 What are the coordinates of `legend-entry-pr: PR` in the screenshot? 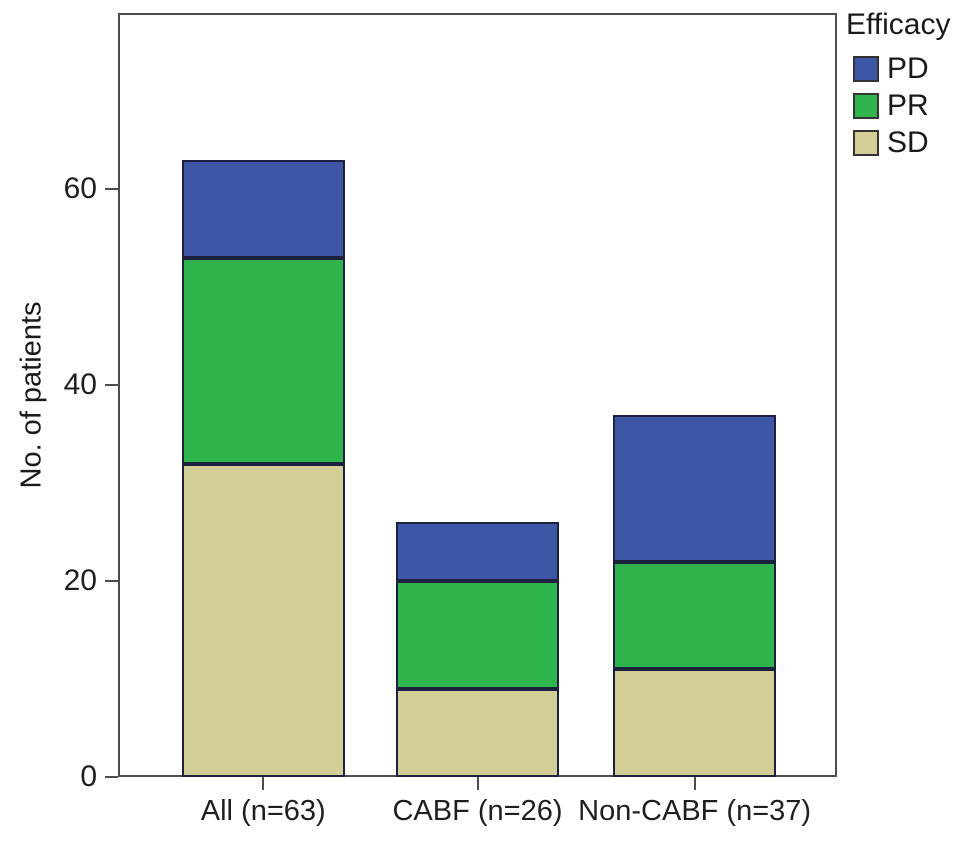 It's located at (902, 106).